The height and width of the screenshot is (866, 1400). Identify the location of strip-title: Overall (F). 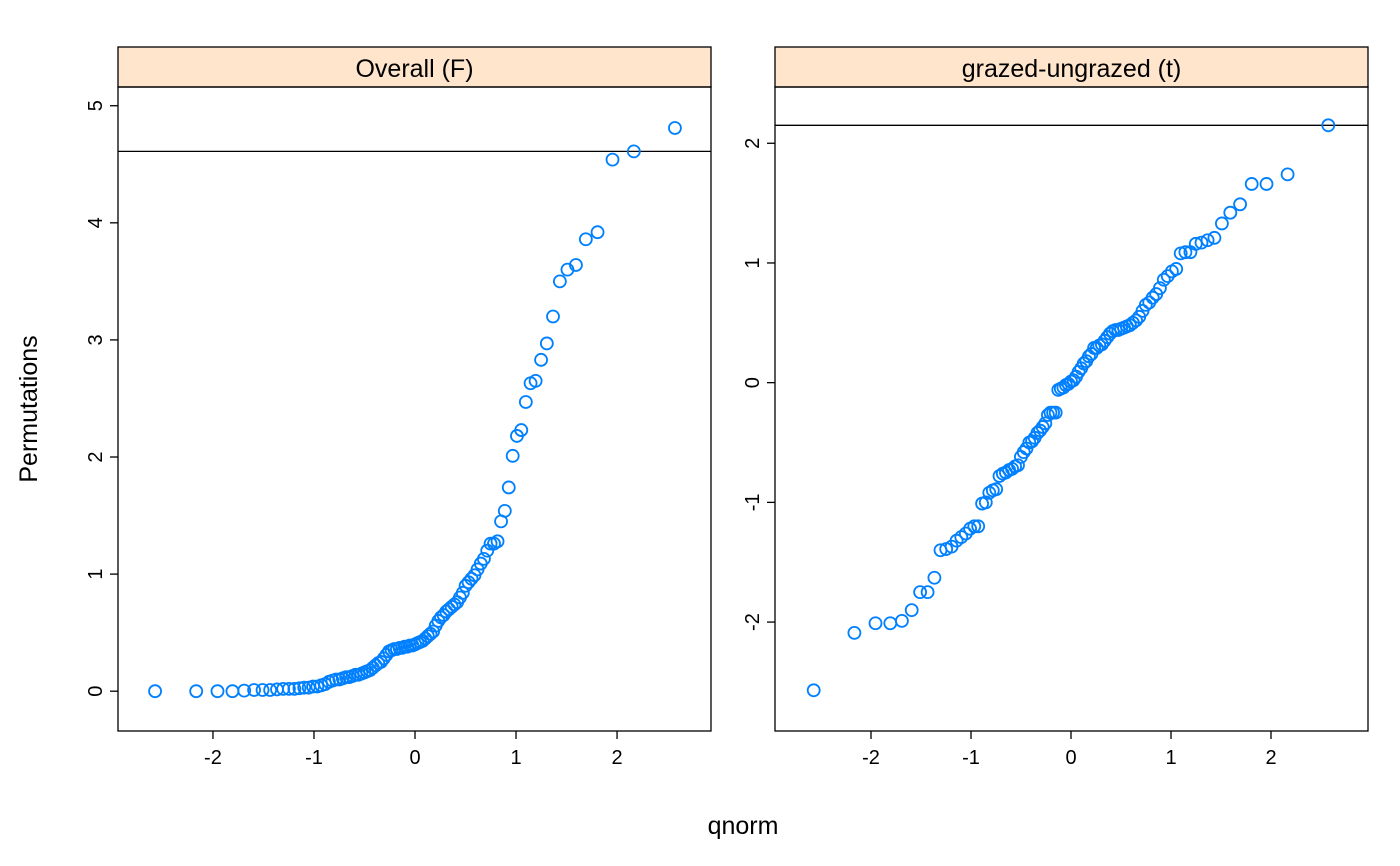
(414, 69).